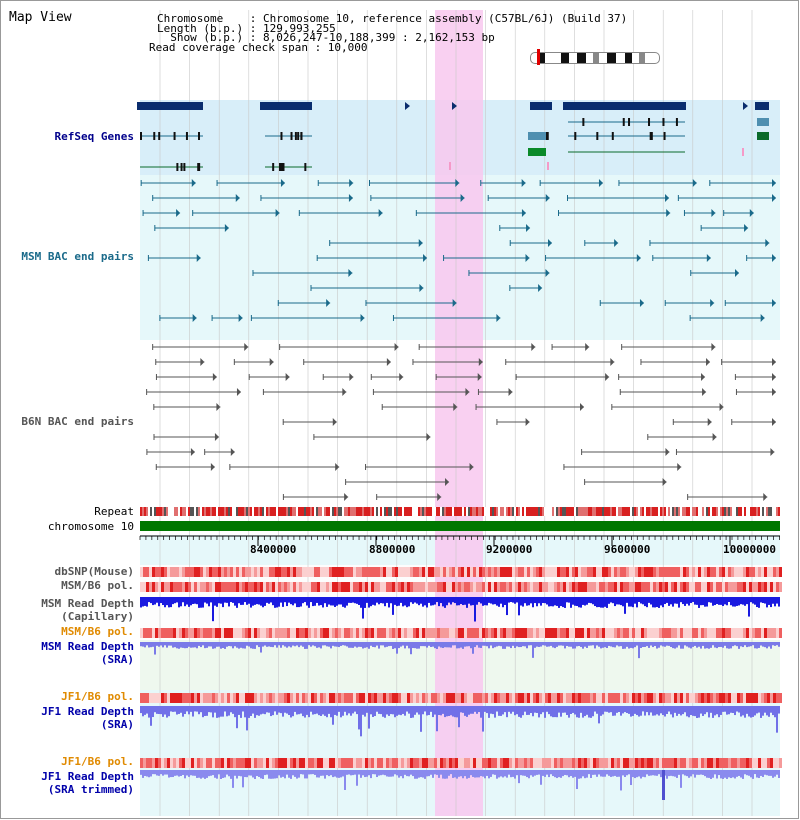 The width and height of the screenshot is (800, 820). What do you see at coordinates (450, 166) in the screenshot?
I see `refseq-mark` at bounding box center [450, 166].